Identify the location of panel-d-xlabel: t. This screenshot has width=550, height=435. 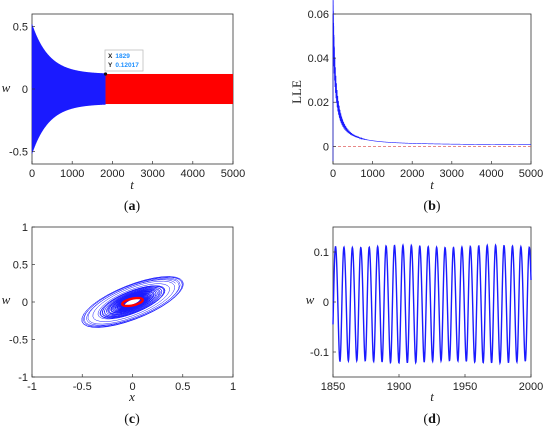
(432, 396).